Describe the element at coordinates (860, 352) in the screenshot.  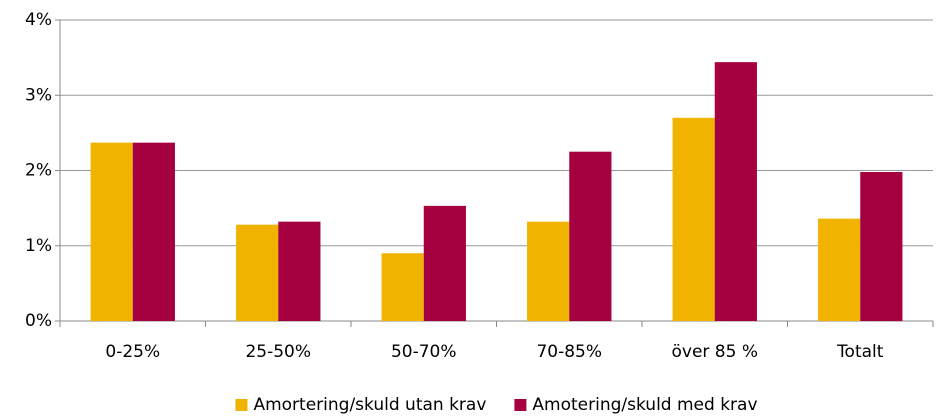
I see `x-tick-label: Totalt` at that location.